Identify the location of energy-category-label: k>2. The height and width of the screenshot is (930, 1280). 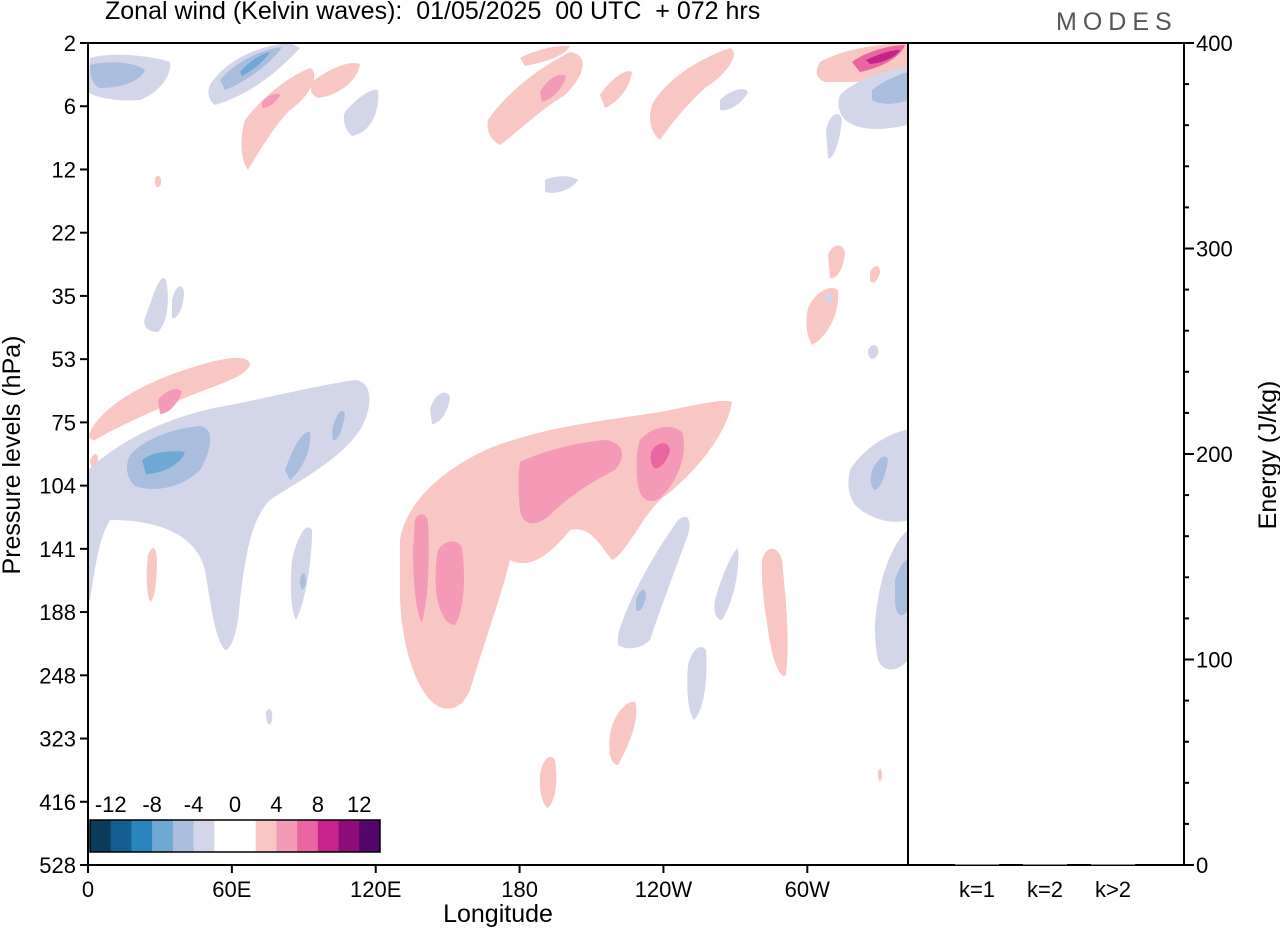
(1113, 889).